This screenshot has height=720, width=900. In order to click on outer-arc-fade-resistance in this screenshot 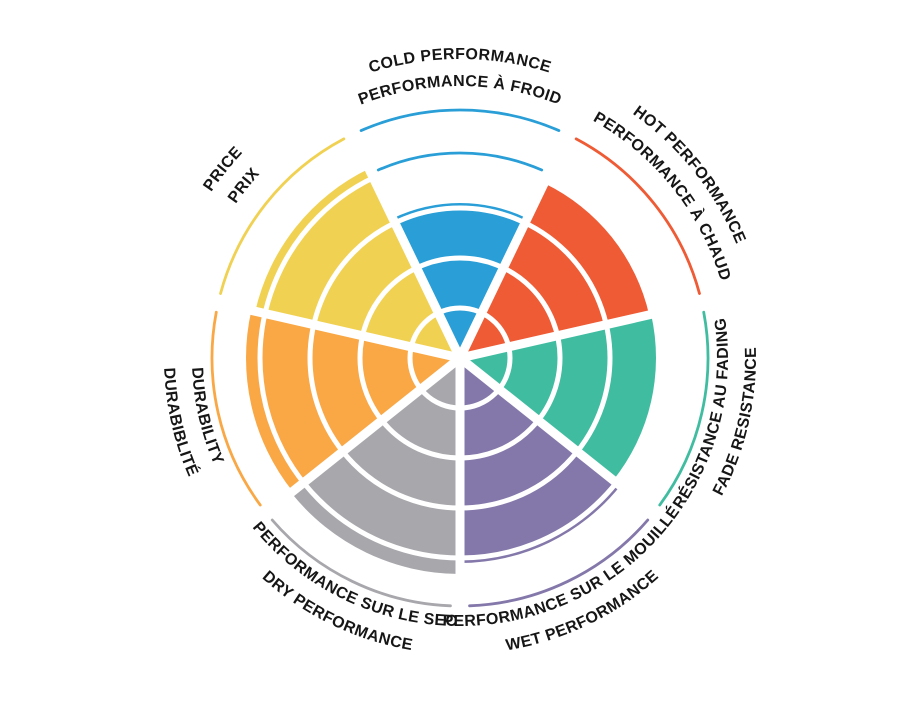, I will do `click(684, 408)`.